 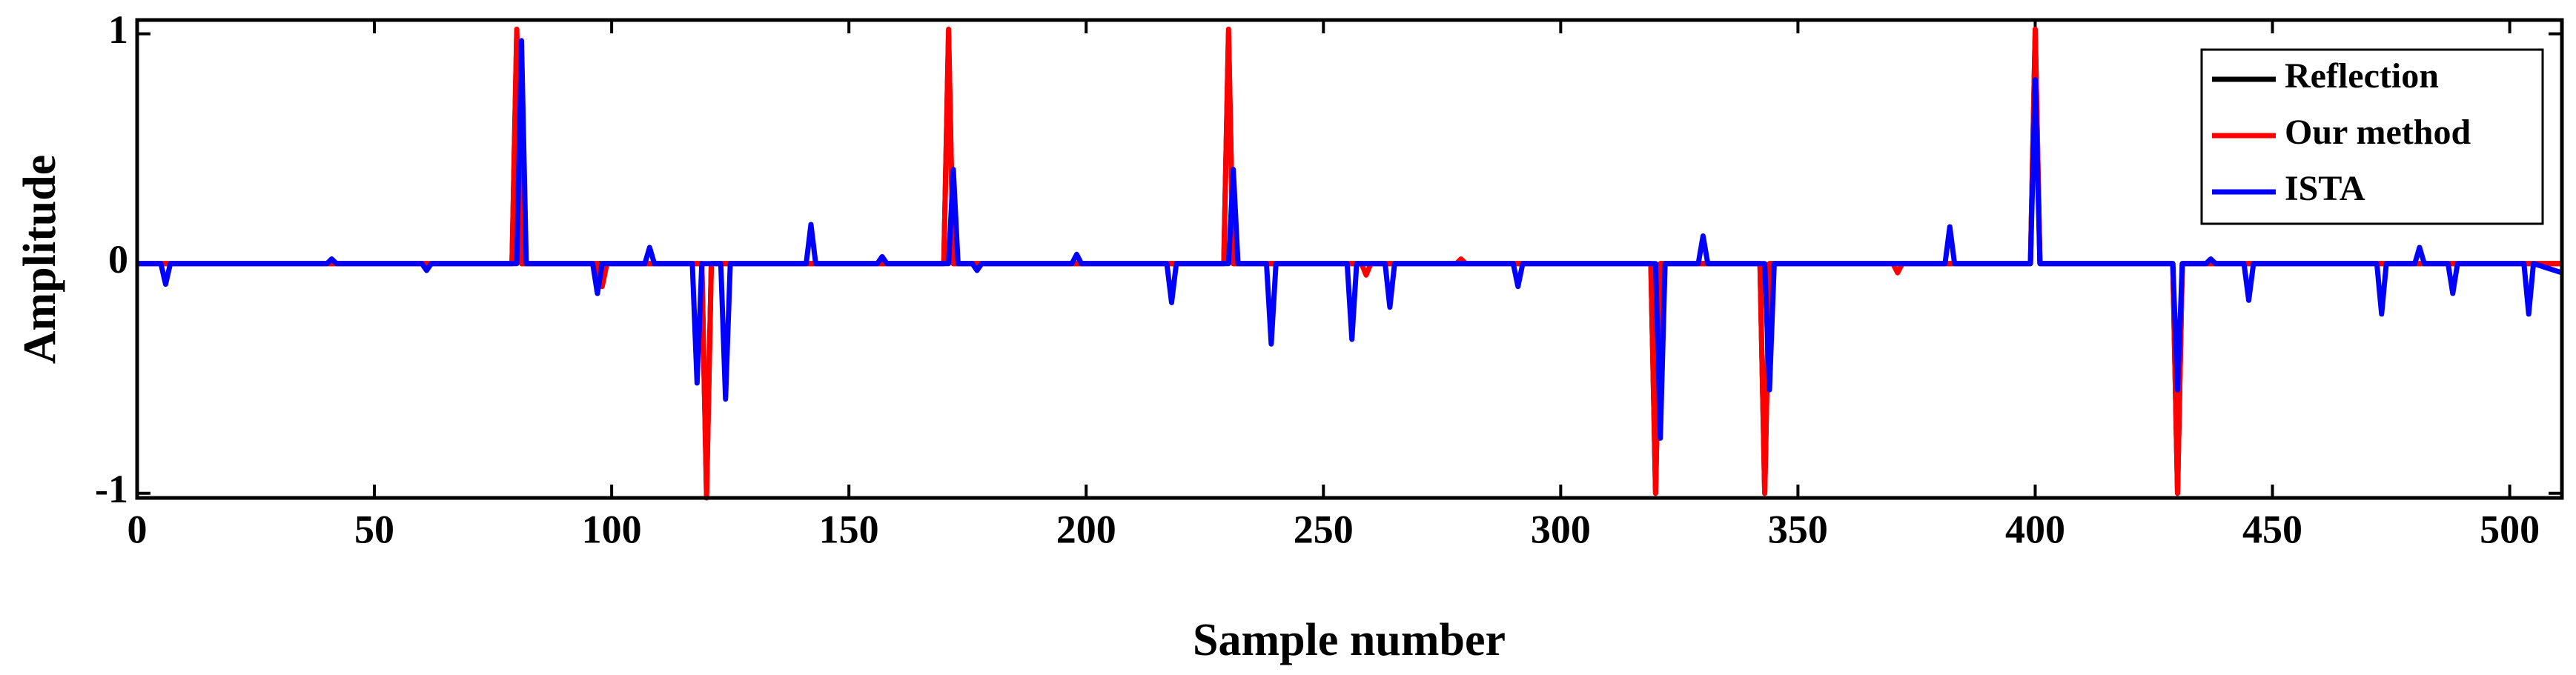 What do you see at coordinates (2325, 189) in the screenshot?
I see `legend-label: ISTA` at bounding box center [2325, 189].